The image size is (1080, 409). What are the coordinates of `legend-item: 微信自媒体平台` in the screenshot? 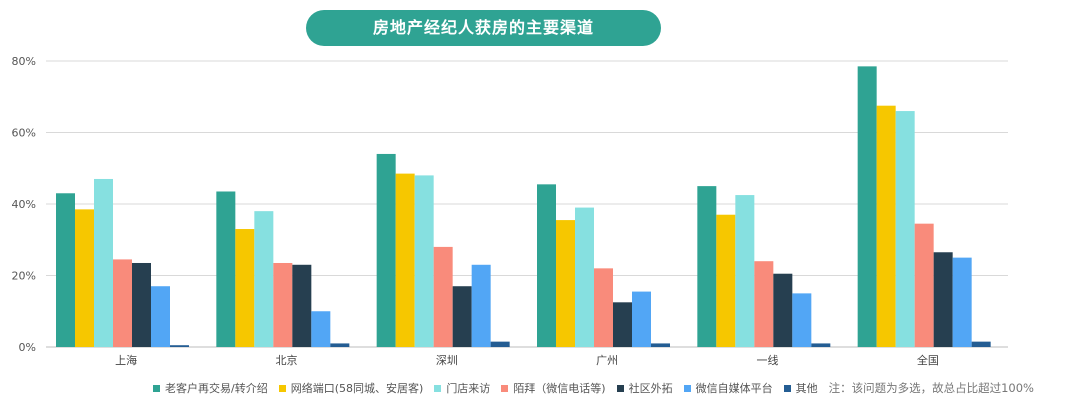 It's located at (728, 388).